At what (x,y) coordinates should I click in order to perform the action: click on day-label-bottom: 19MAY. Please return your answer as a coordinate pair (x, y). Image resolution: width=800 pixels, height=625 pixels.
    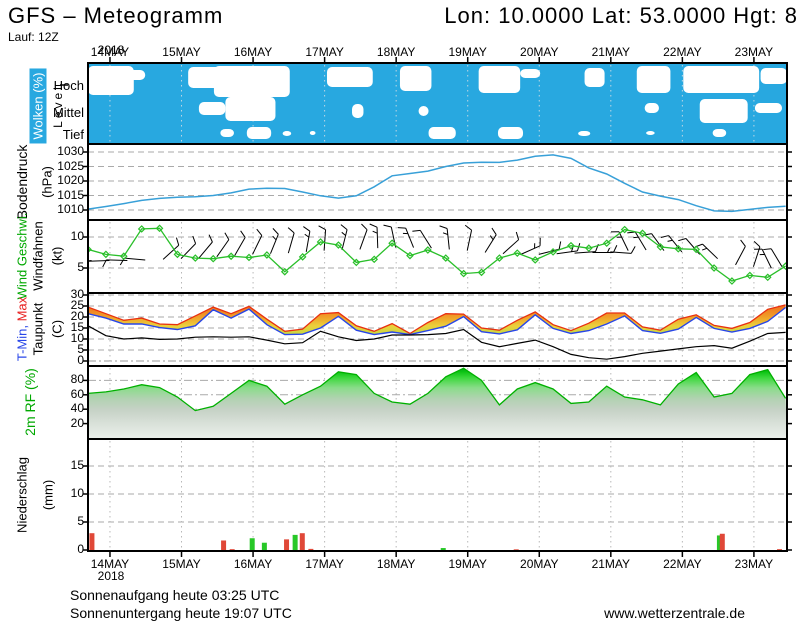
    Looking at the image, I should click on (467, 564).